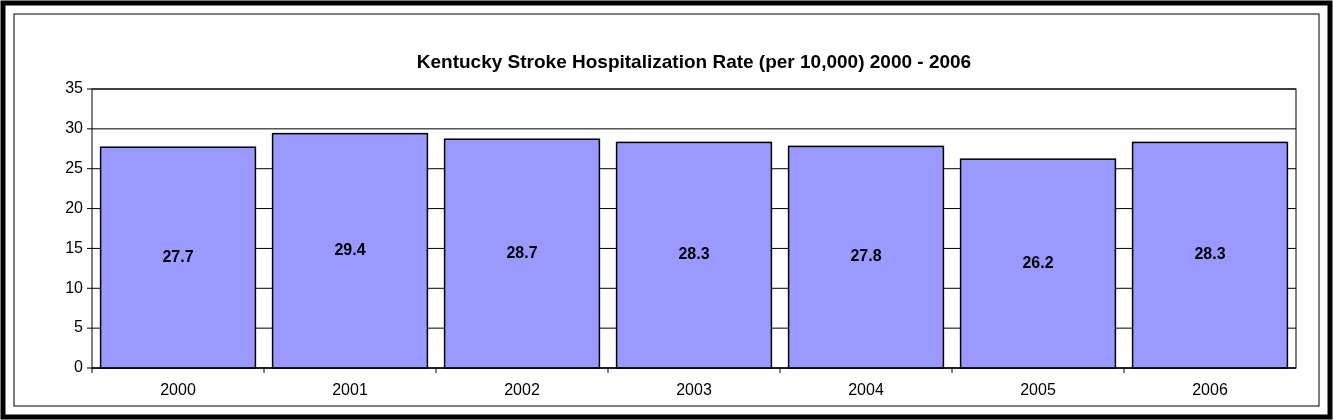  I want to click on data-label: 26.2, so click(1038, 262).